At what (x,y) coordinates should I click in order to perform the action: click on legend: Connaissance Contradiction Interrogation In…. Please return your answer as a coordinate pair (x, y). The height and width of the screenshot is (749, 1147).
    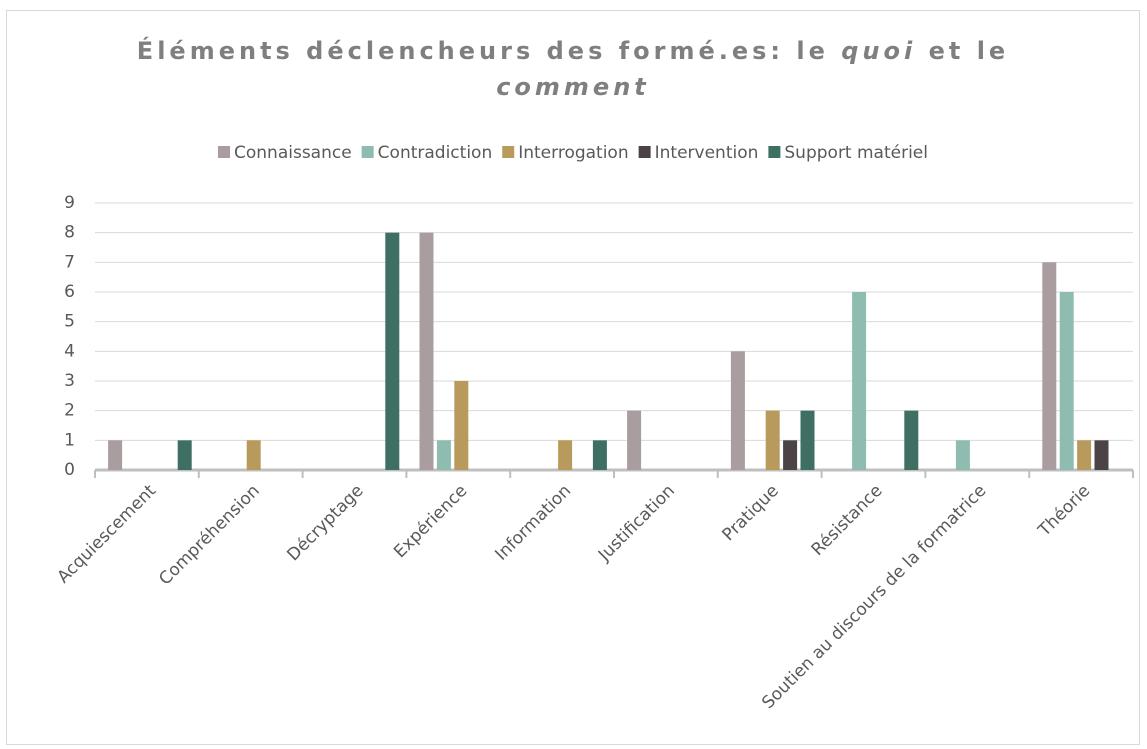
    Looking at the image, I should click on (573, 153).